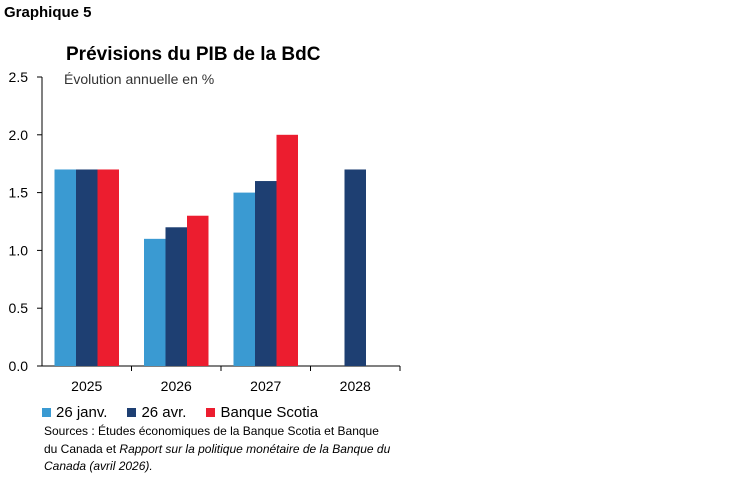  I want to click on legend-label-26-janv: 26 janv., so click(82, 412).